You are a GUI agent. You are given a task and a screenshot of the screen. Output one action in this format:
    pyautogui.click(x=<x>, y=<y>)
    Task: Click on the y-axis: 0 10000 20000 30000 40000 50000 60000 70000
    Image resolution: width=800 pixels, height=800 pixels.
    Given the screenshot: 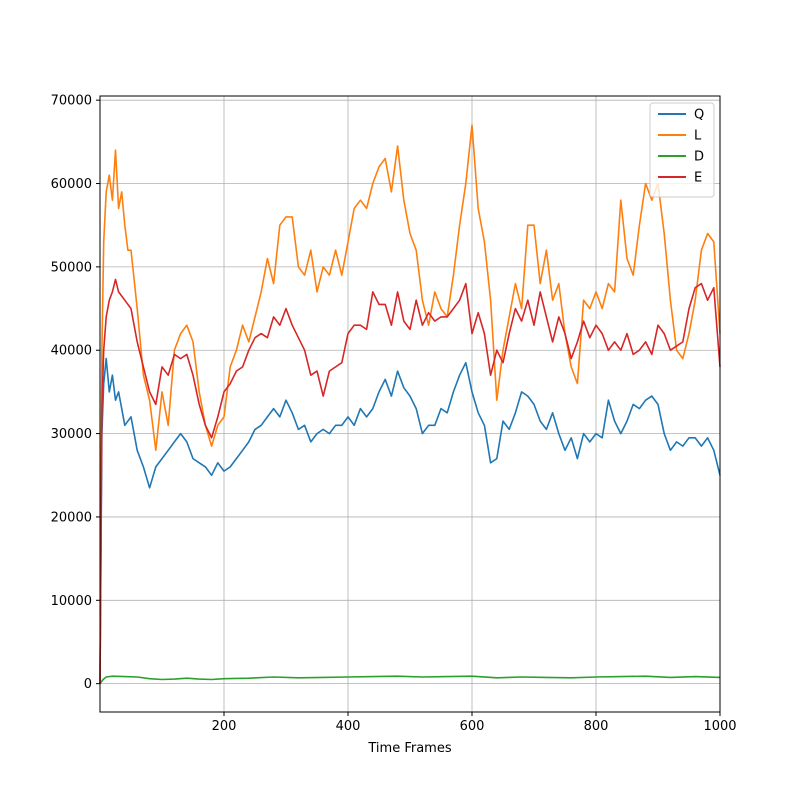 What is the action you would take?
    pyautogui.click(x=75, y=393)
    